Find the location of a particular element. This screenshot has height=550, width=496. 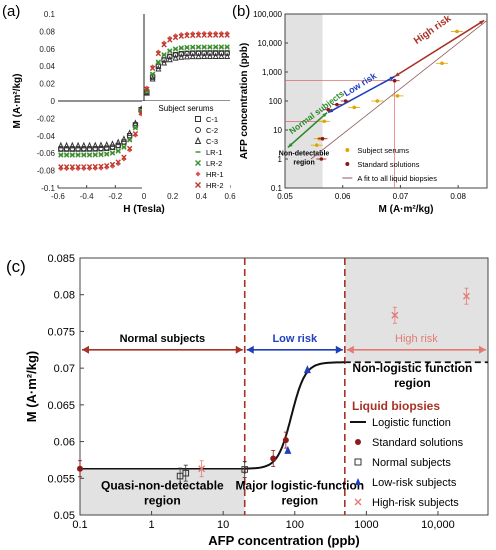

b-non-detectable-label: Non-detectable is located at coordinates (304, 153).